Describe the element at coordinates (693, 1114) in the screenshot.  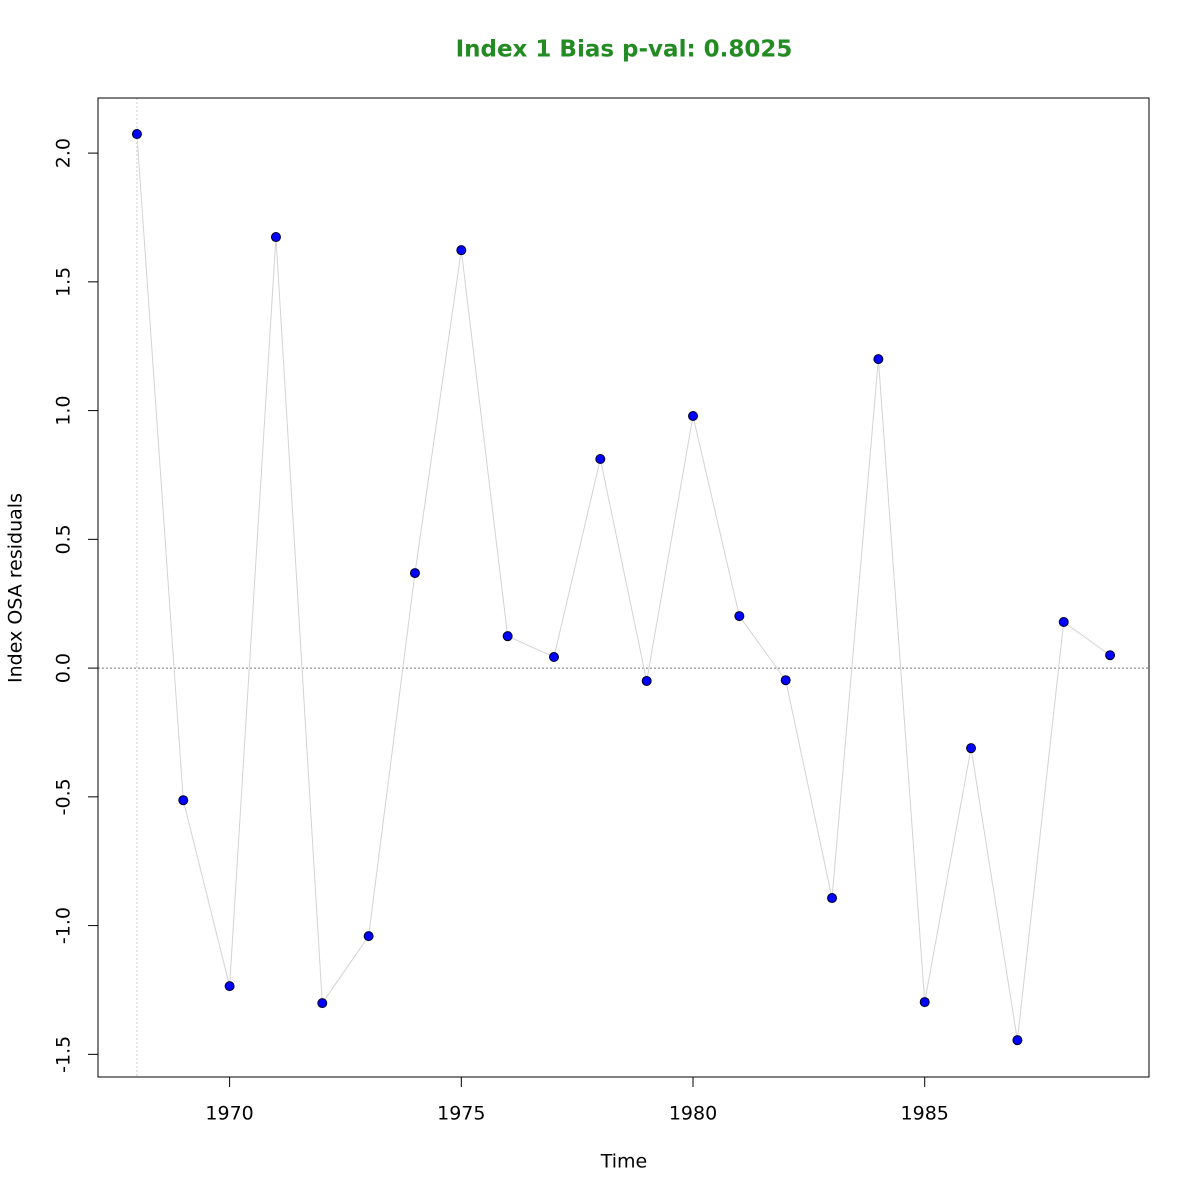
I see `x-tick-label: 1980` at that location.